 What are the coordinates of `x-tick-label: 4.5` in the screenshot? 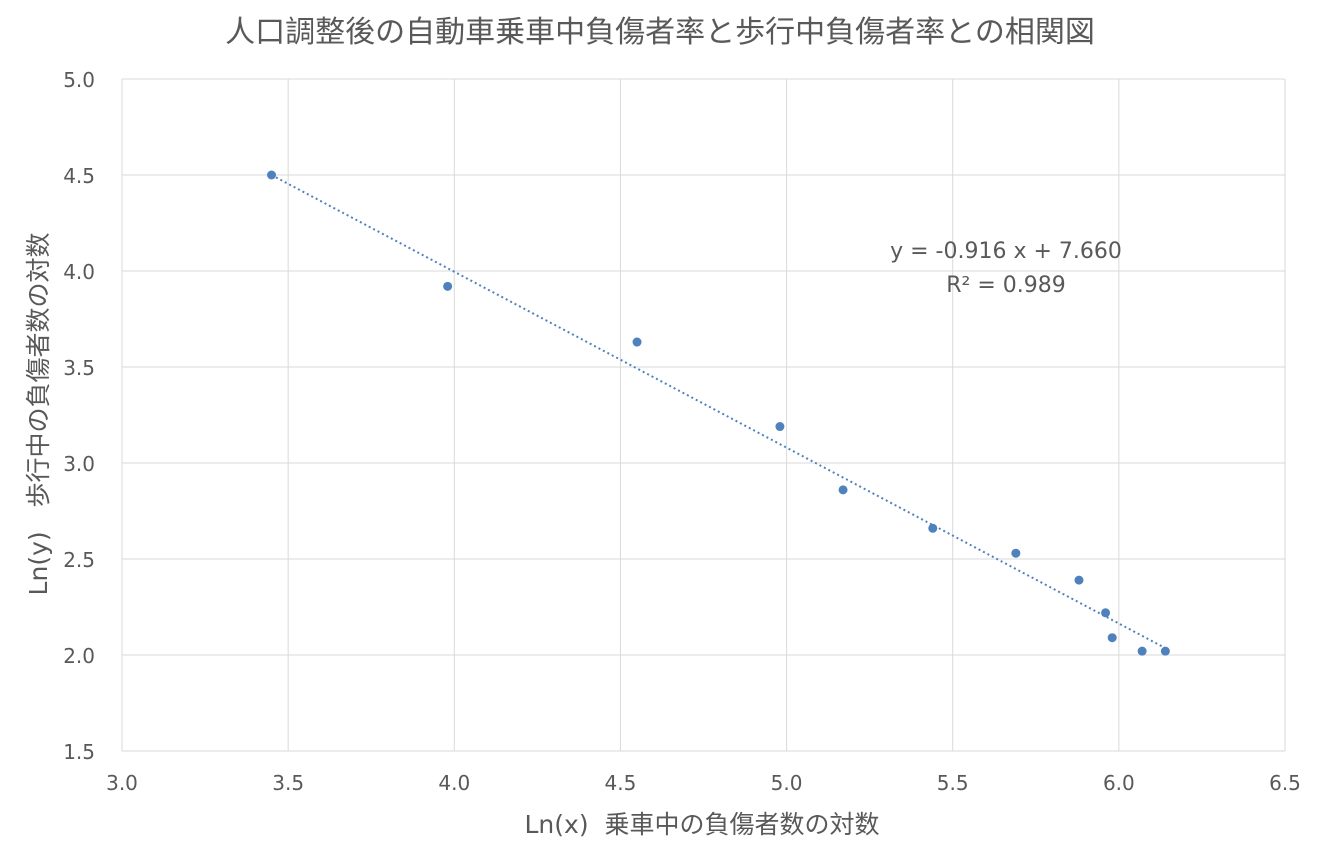 It's located at (621, 783).